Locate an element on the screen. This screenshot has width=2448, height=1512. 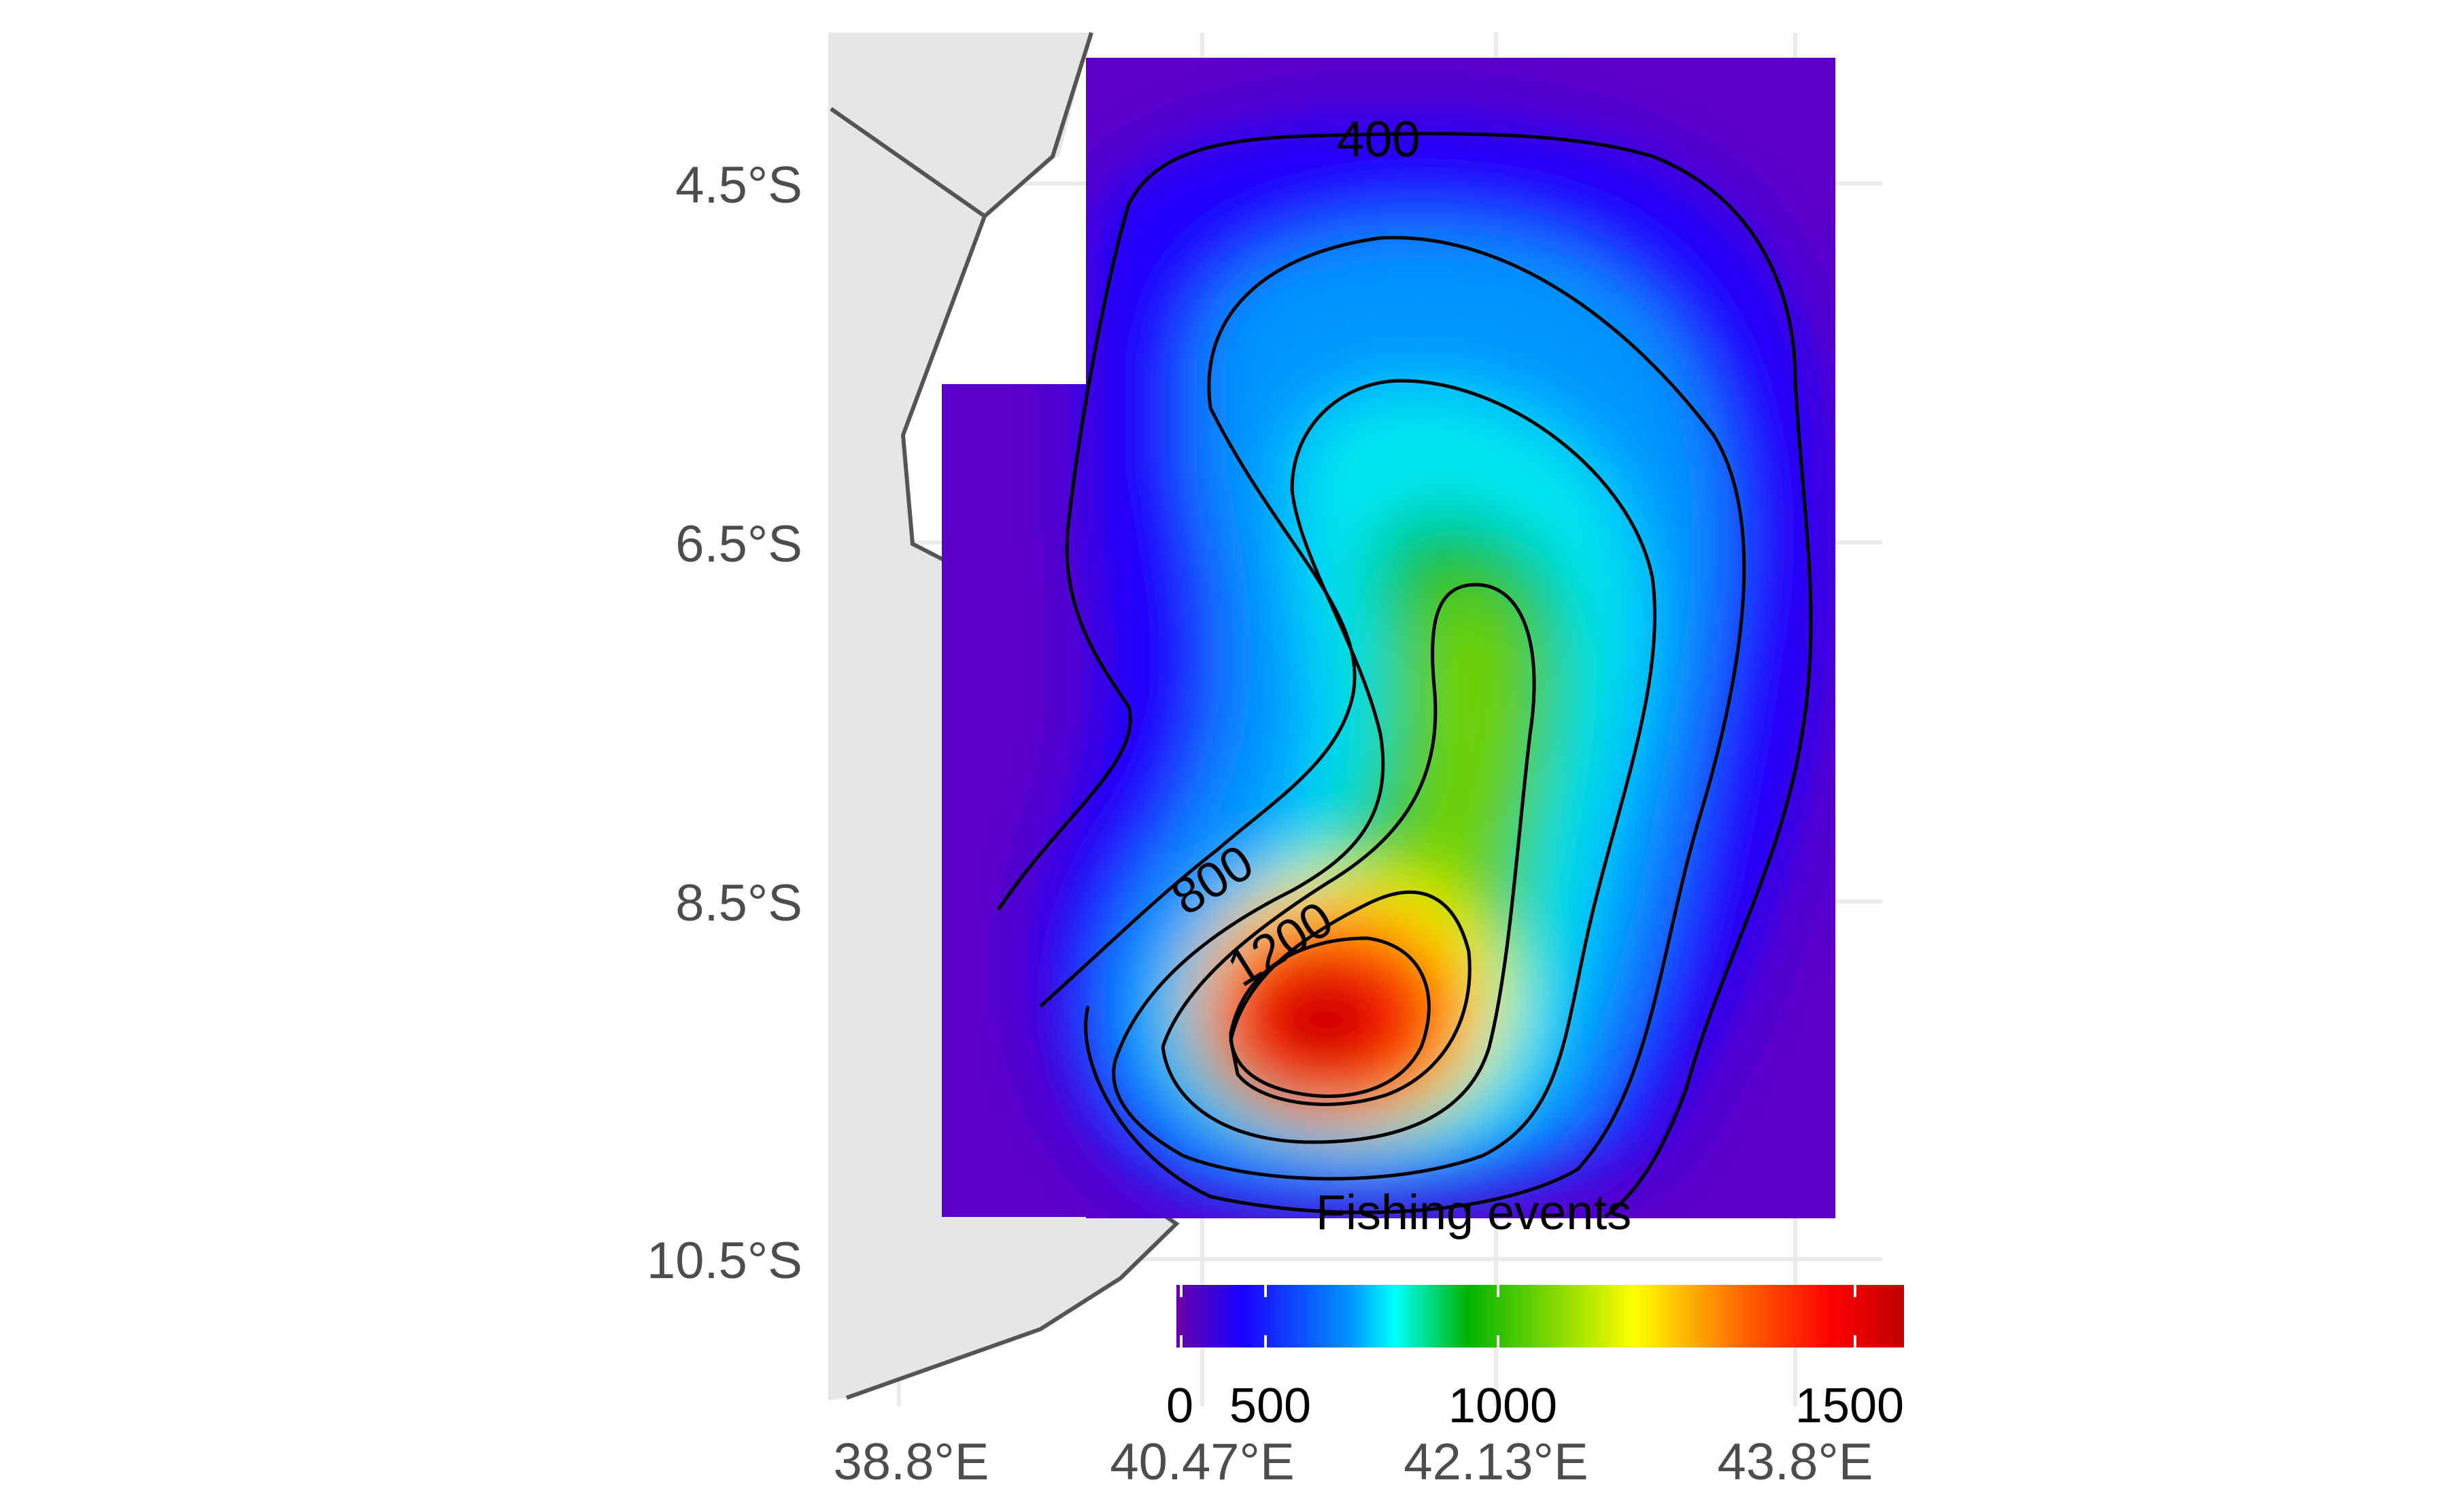
legend-title: Fishing events is located at coordinates (1474, 1213).